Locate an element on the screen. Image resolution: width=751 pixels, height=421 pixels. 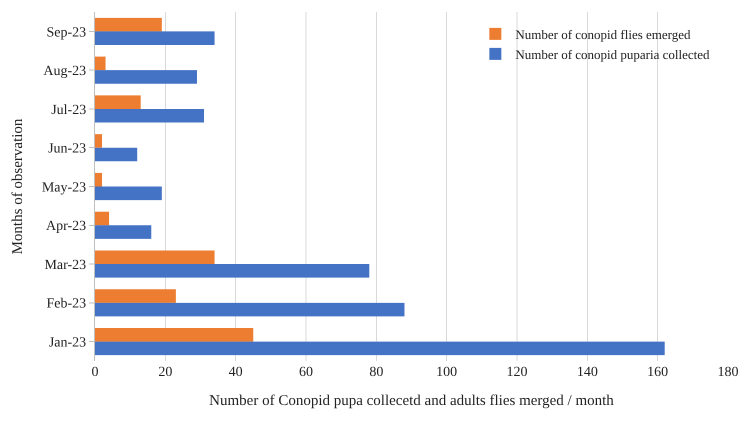
y-tick-label: Sep-23 is located at coordinates (66, 32).